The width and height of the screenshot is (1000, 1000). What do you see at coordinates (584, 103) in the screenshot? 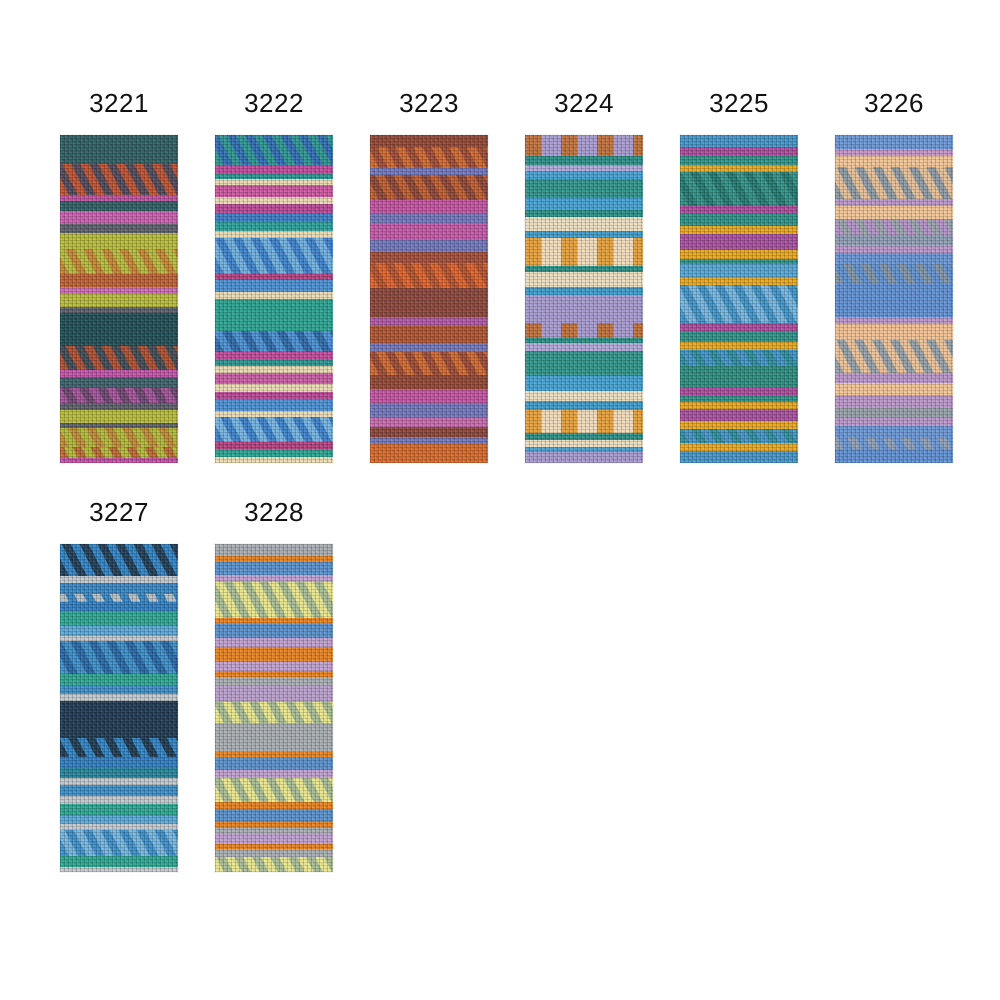
I see `colorway-number: 3224` at bounding box center [584, 103].